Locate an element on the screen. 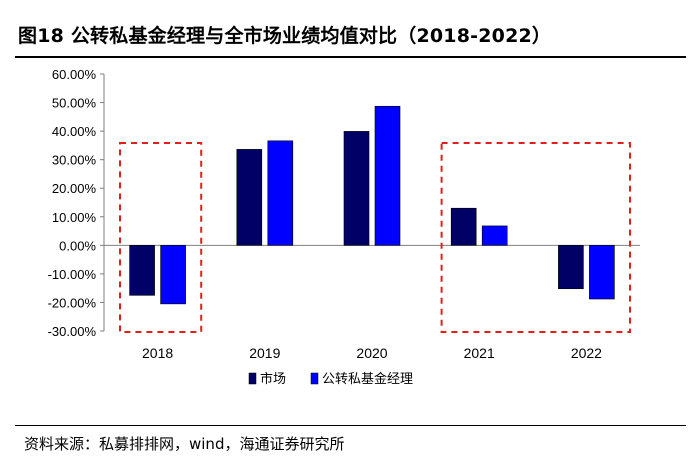 This screenshot has height=472, width=698. bar-fund-2020 is located at coordinates (387, 175).